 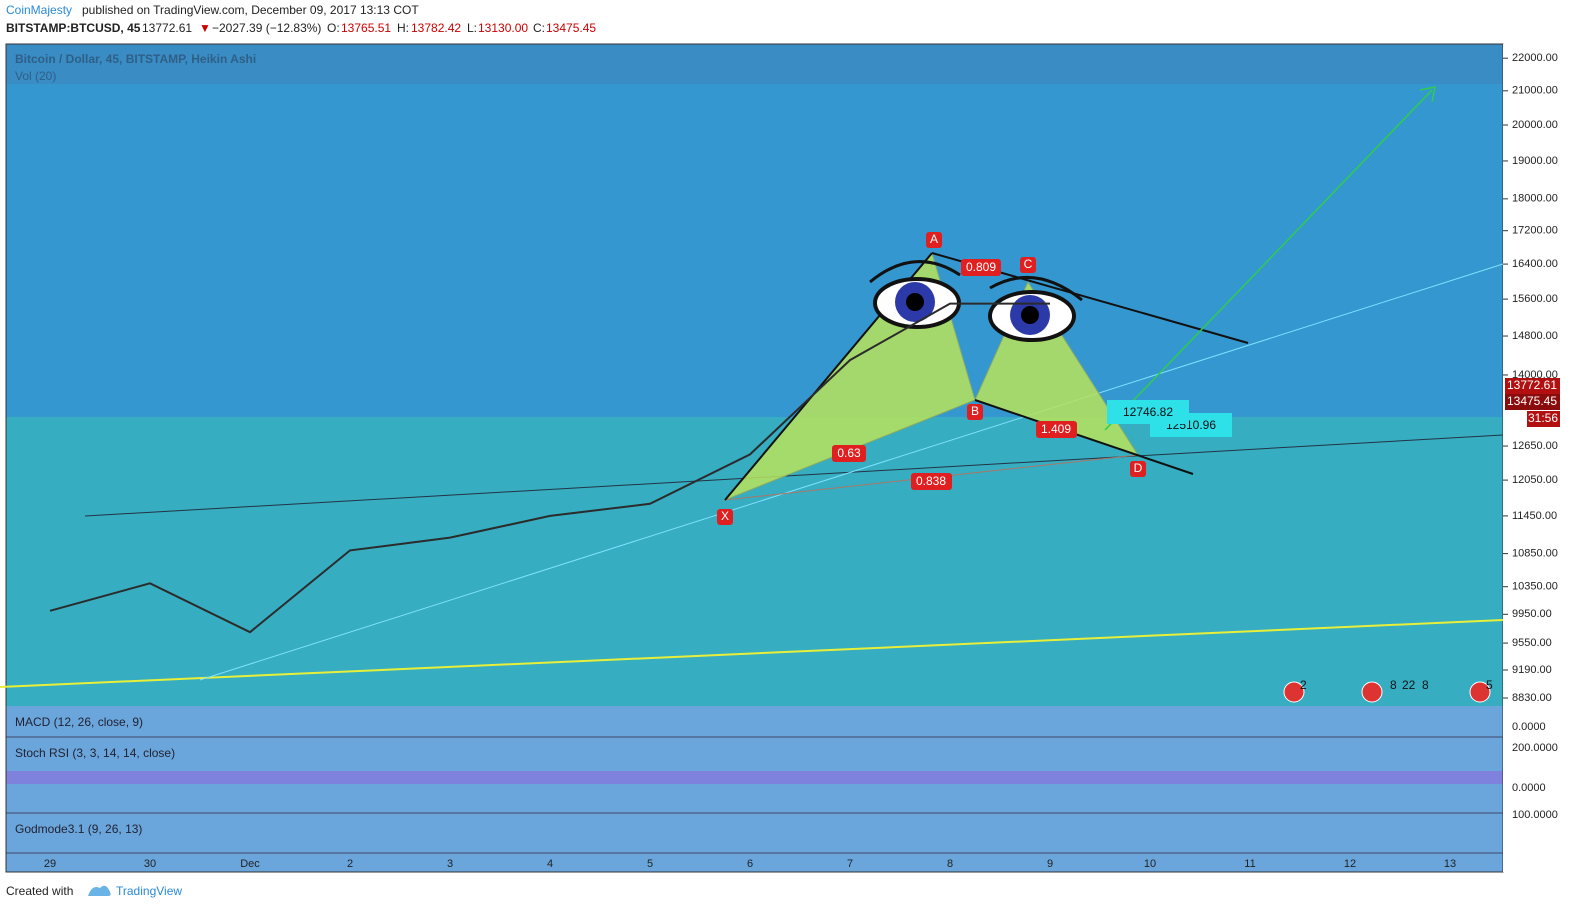 I want to click on x-tick-label: 6, so click(x=750, y=864).